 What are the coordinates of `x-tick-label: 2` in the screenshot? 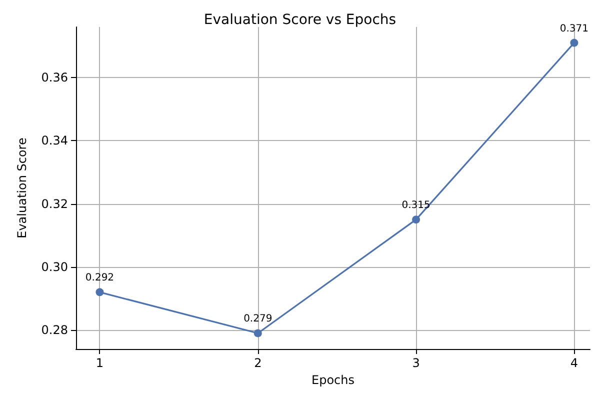 It's located at (258, 363).